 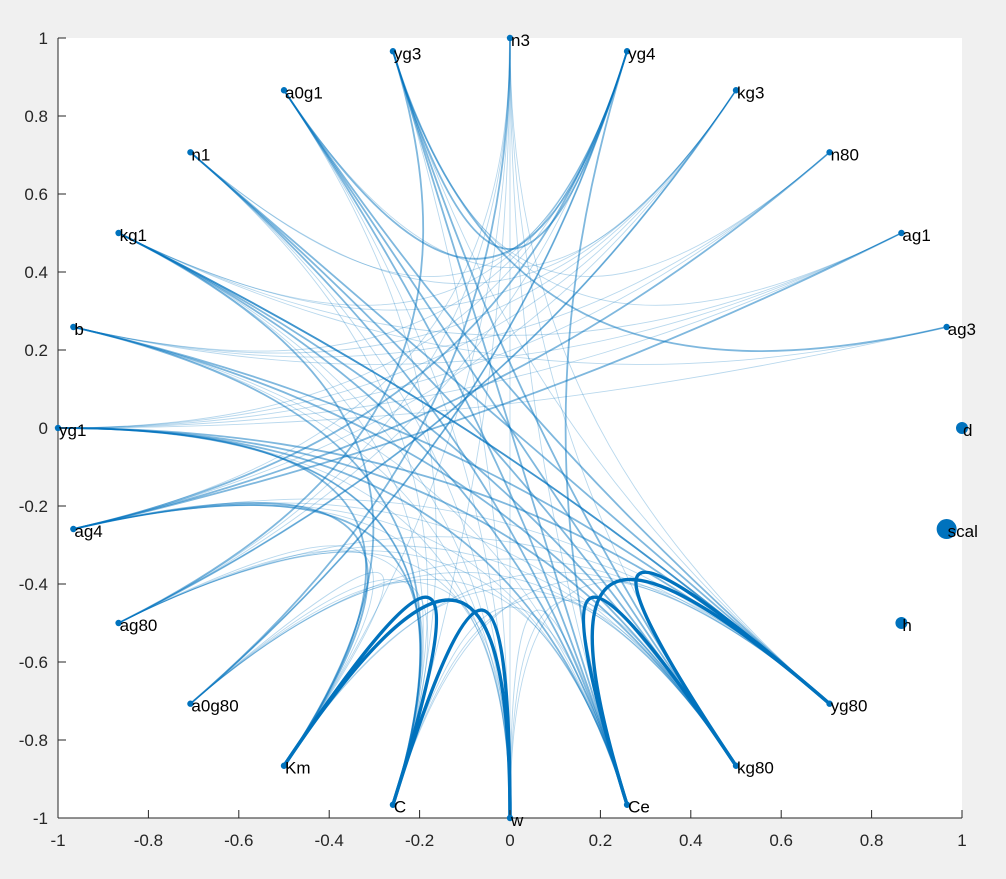 I want to click on node-label: n80, so click(x=845, y=154).